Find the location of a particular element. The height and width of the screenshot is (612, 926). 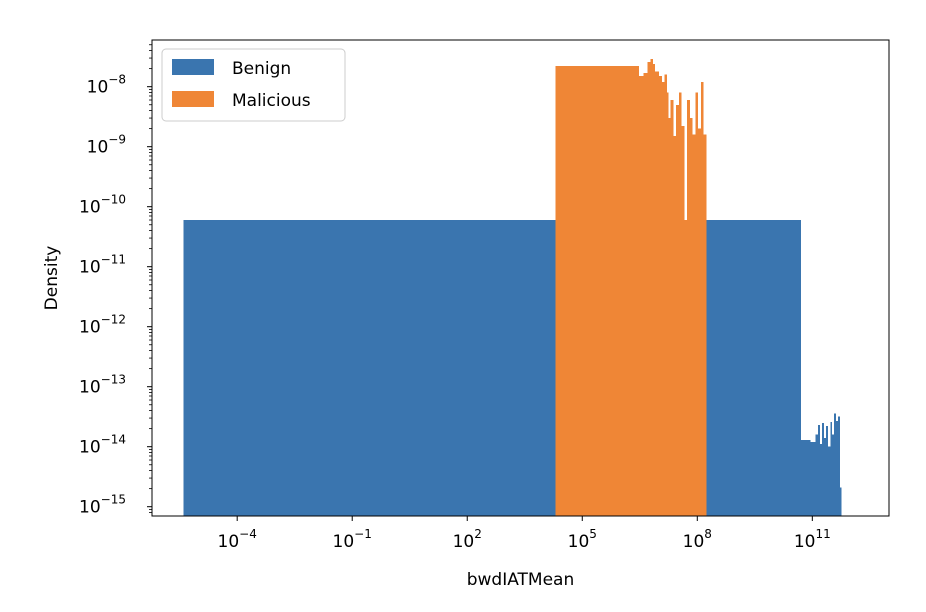

y-tick-label: 10⁻¹⁰ is located at coordinates (102, 205).